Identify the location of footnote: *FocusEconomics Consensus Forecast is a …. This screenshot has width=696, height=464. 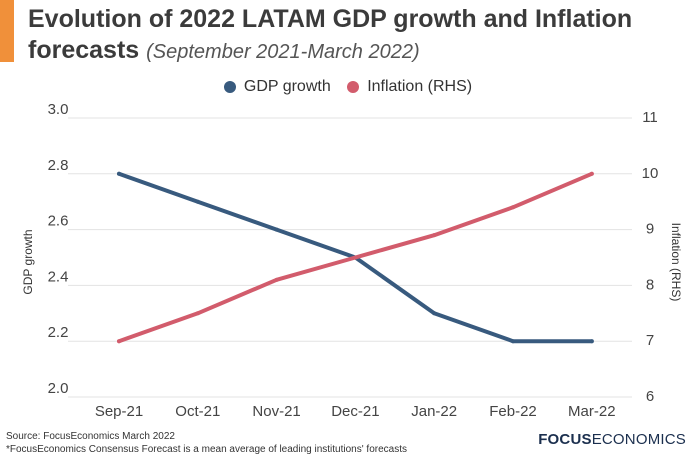
(206, 449).